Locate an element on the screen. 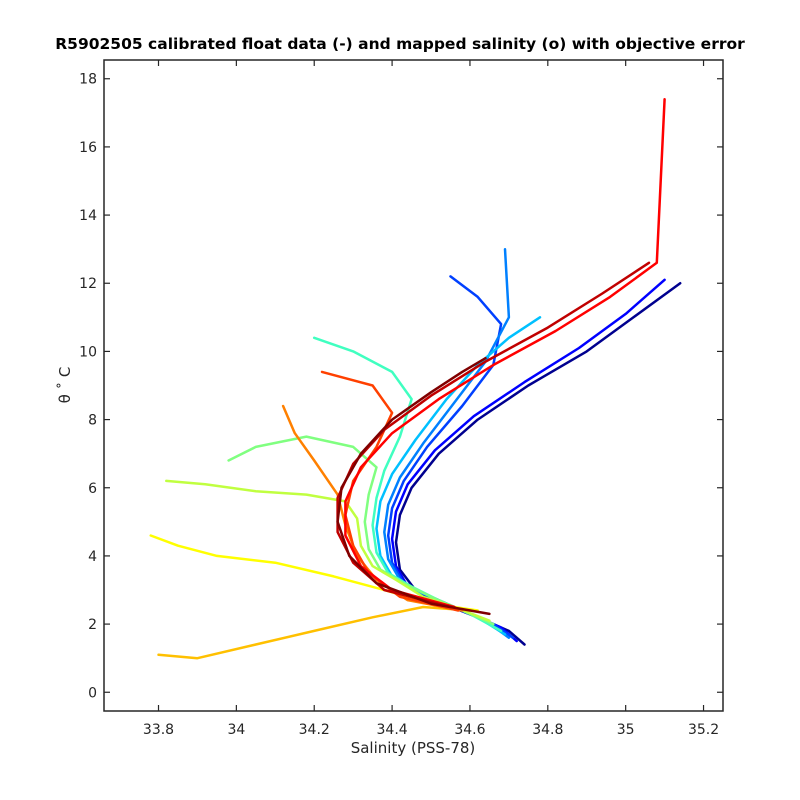  x-tick-label: 34.8 is located at coordinates (547, 730).